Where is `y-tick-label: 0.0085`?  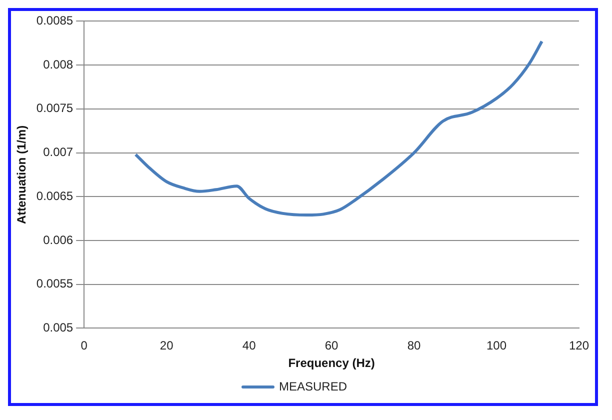
y-tick-label: 0.0085 is located at coordinates (55, 21).